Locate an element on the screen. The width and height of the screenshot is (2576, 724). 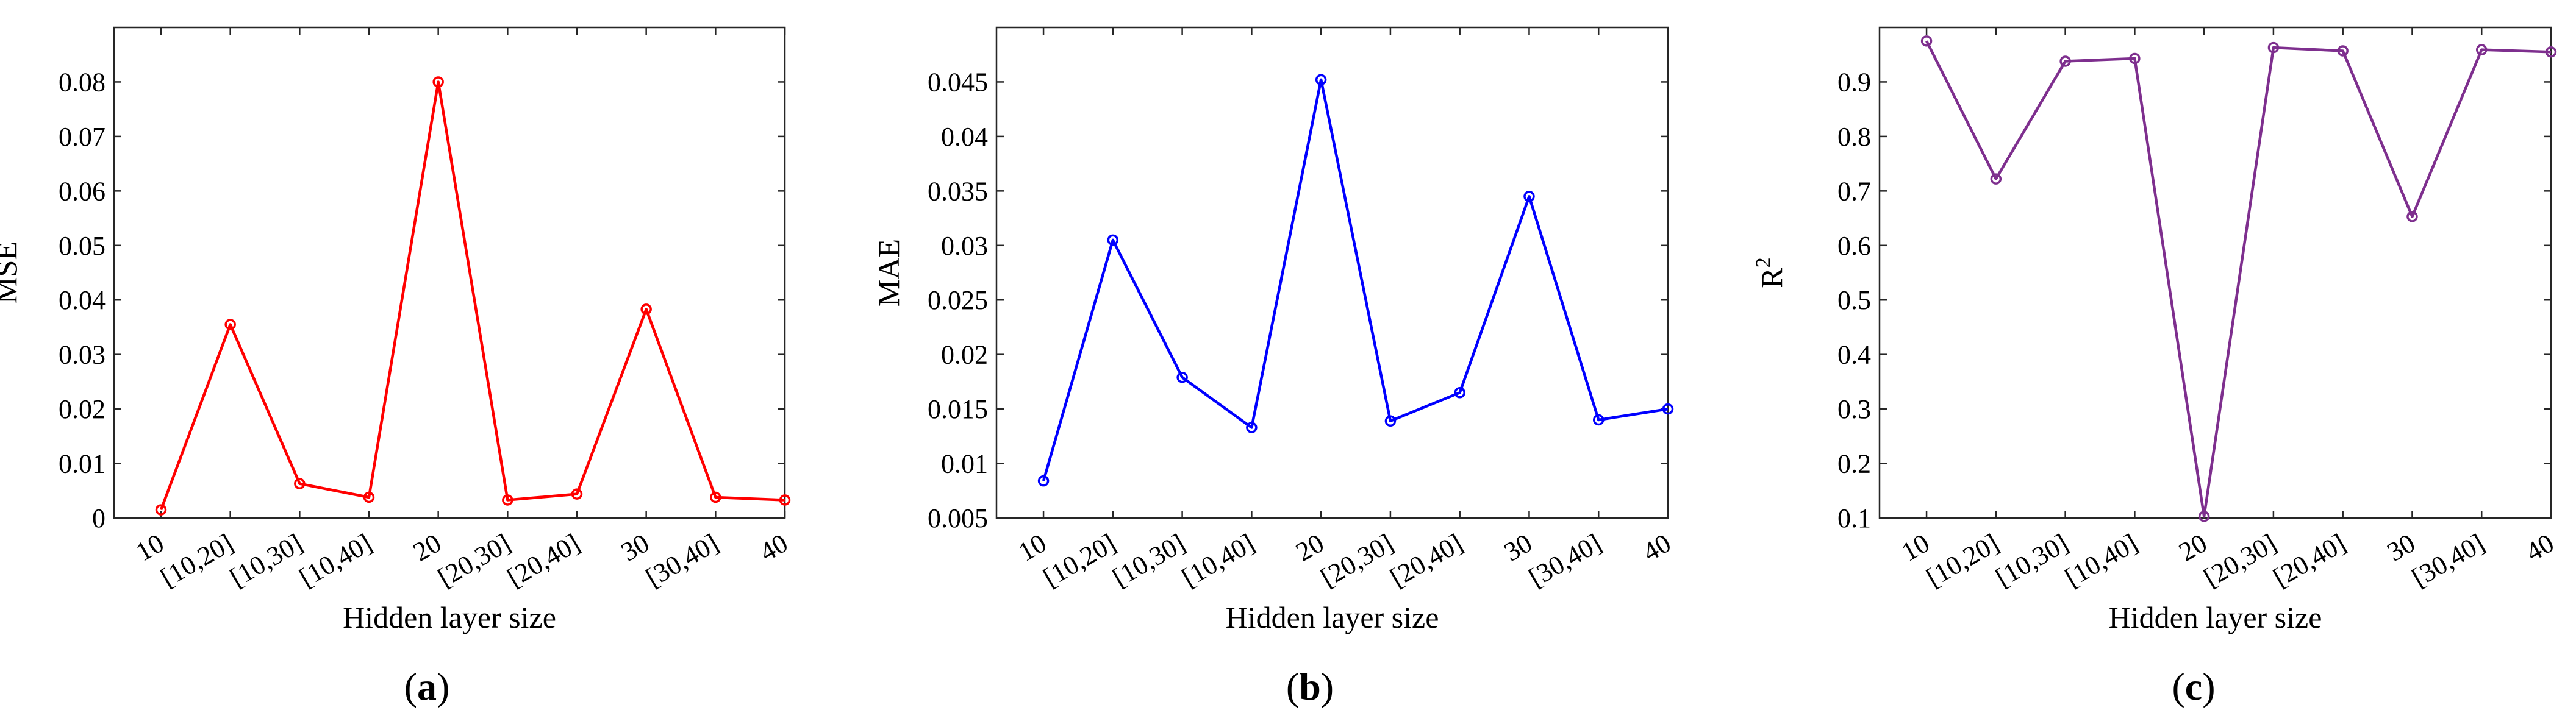
y-tick-label: 0.06 is located at coordinates (82, 191).